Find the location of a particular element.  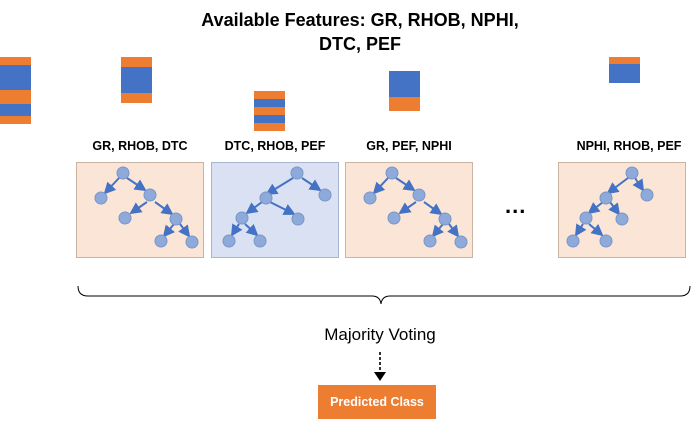

tree-2-graph is located at coordinates (277, 207).